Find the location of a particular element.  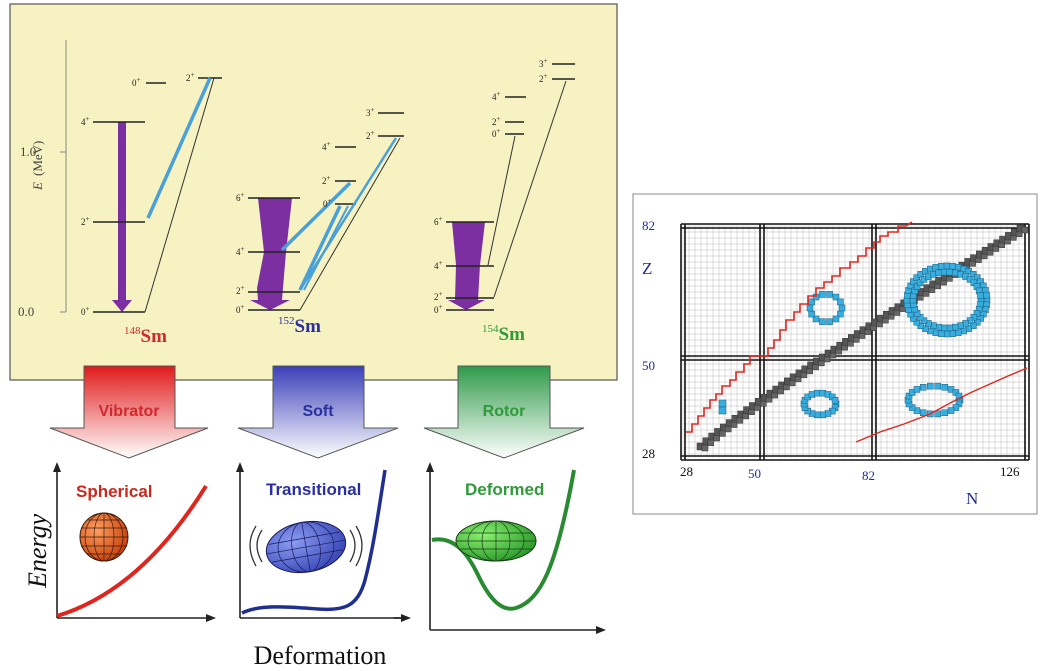

n-tick-50: 50 is located at coordinates (754, 473).